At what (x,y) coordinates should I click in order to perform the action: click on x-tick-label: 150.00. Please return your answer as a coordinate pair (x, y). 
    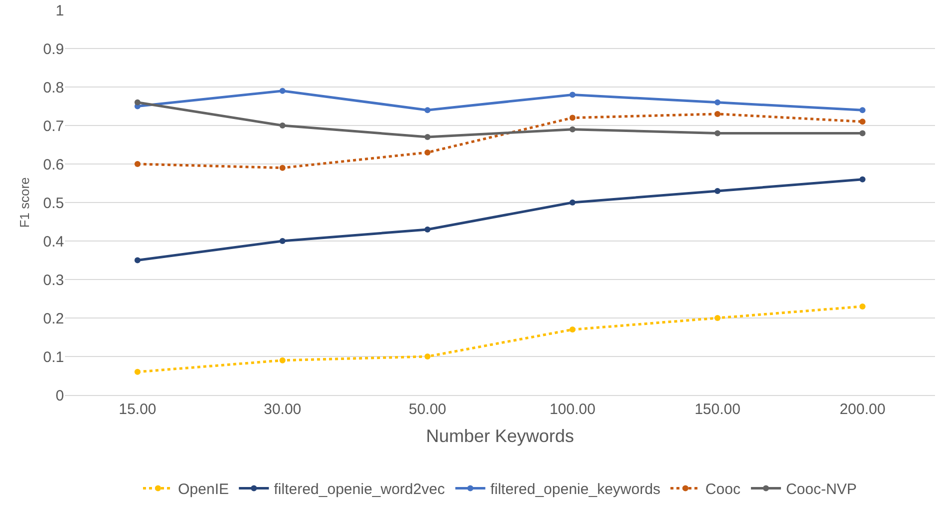
    Looking at the image, I should click on (717, 409).